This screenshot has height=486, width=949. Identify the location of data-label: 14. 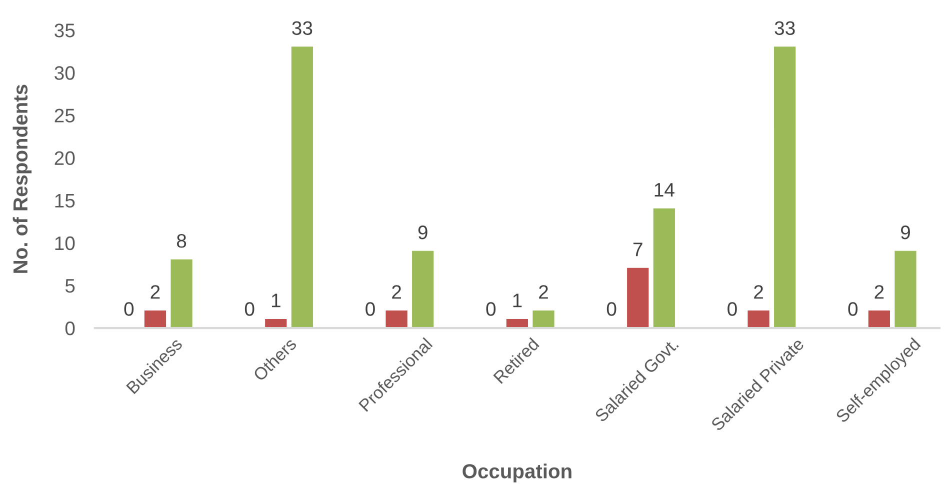
(664, 190).